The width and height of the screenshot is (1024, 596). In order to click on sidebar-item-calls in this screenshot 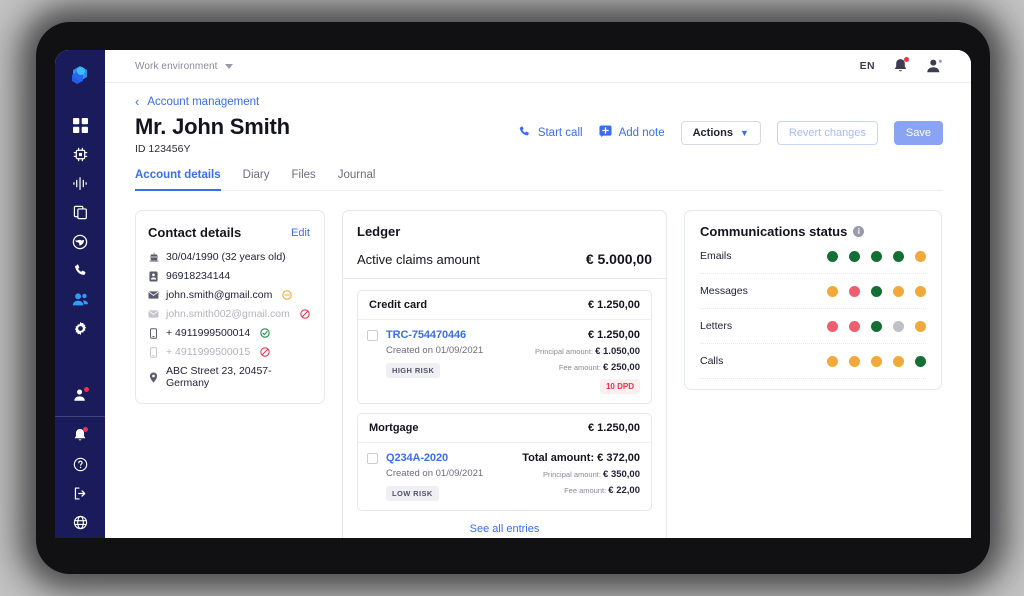, I will do `click(80, 270)`.